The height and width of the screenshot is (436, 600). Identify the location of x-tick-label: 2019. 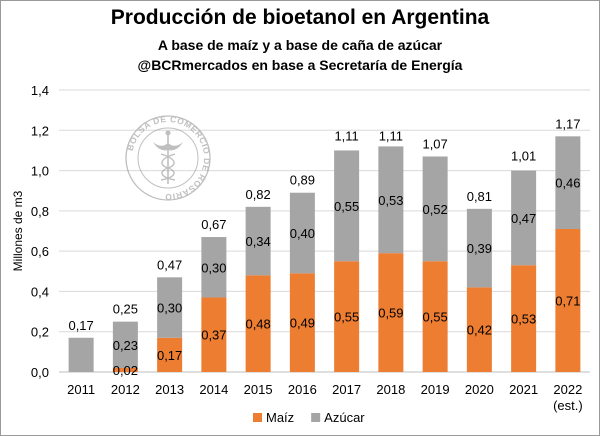
(435, 389).